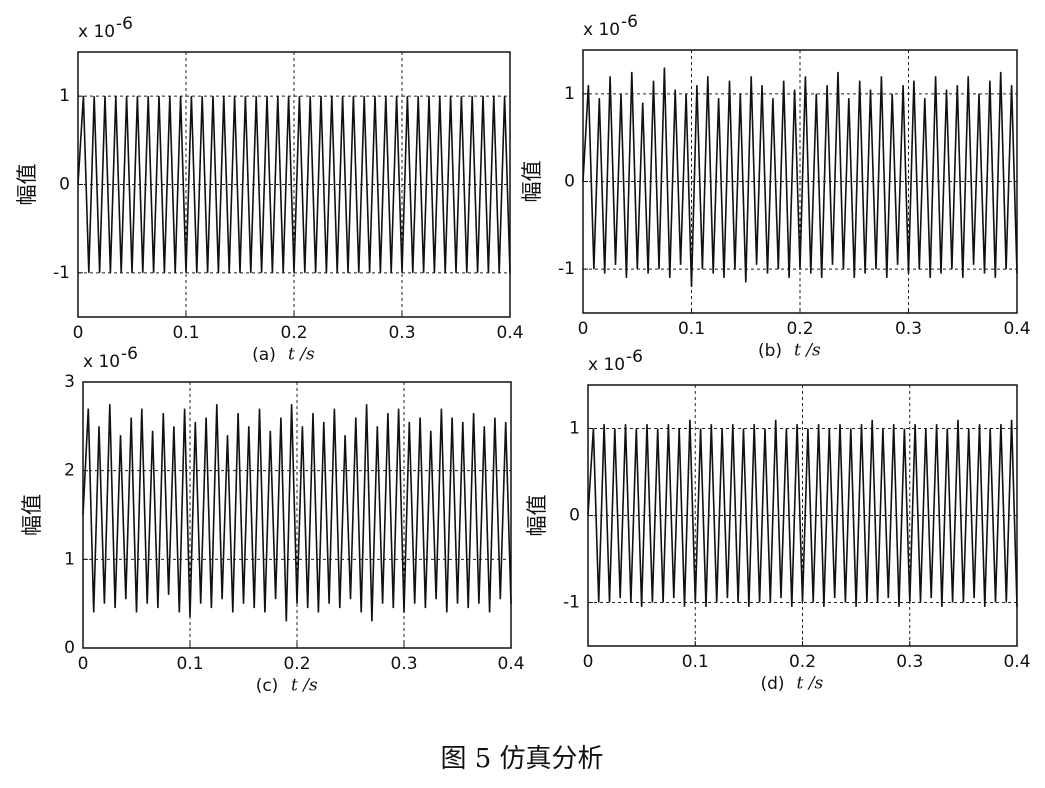  Describe the element at coordinates (521, 759) in the screenshot. I see `figure-caption: 图 5 仿真分析` at that location.